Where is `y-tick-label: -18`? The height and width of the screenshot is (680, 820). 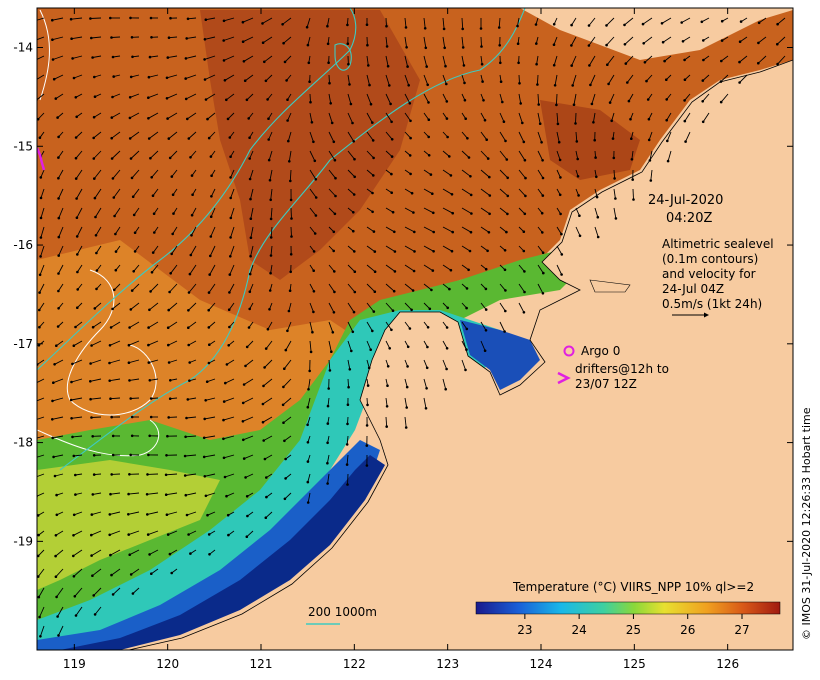
y-tick-label: -18 is located at coordinates (23, 443).